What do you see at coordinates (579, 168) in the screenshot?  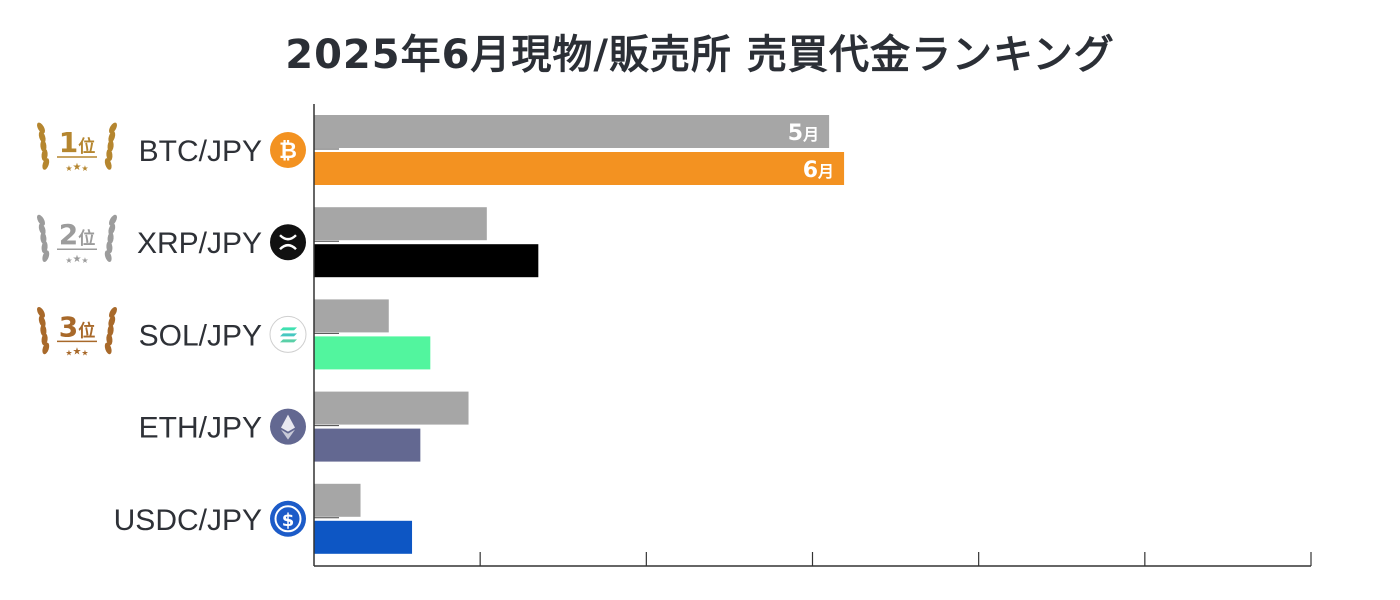 I see `bar-jun-btc-jpy` at bounding box center [579, 168].